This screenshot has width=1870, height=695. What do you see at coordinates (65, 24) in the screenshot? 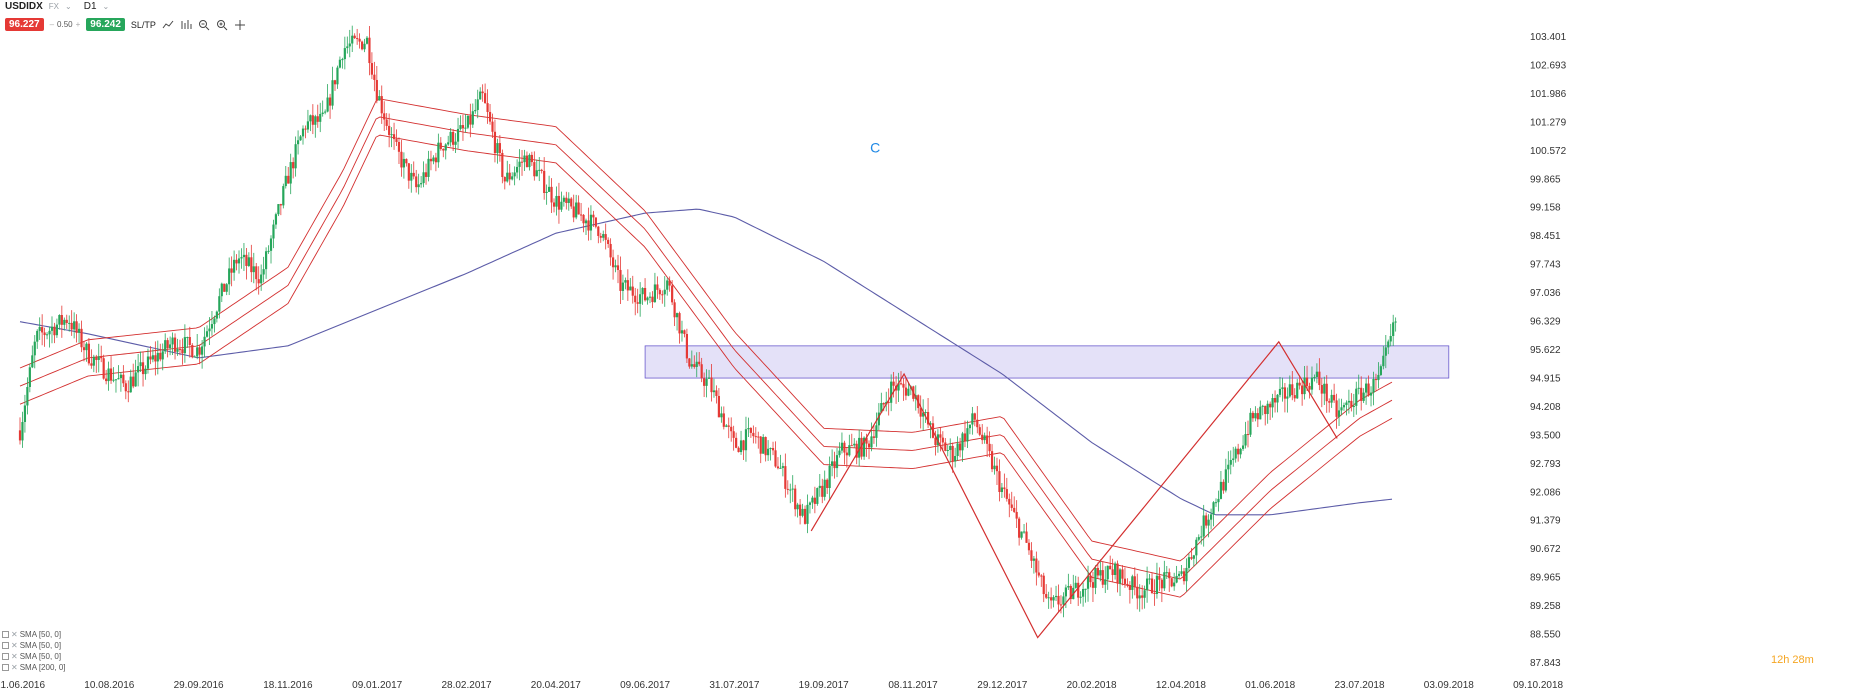
I see `volume-value: 0.50` at bounding box center [65, 24].